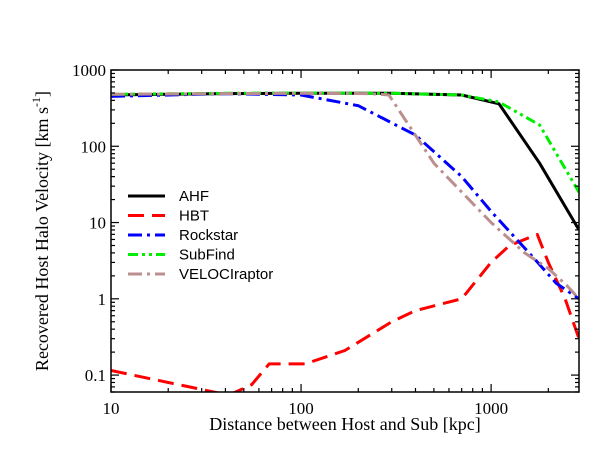 This screenshot has height=462, width=598. Describe the element at coordinates (208, 235) in the screenshot. I see `legend-label-2: Rockstar` at that location.